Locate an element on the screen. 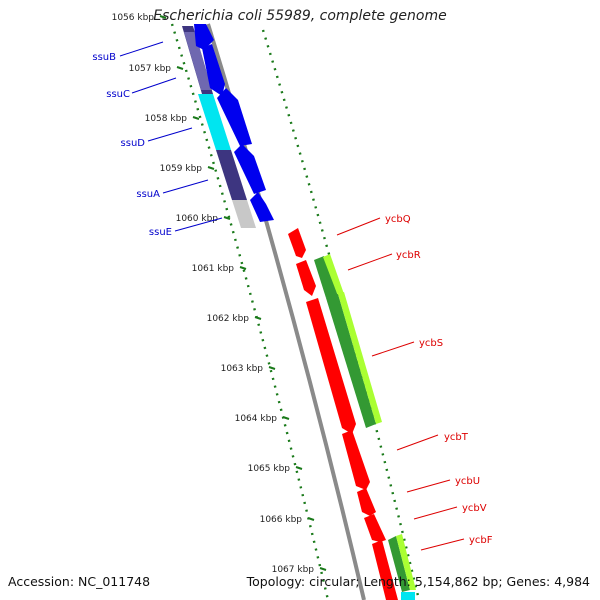  feature-cyan-bottom is located at coordinates (408, 596).